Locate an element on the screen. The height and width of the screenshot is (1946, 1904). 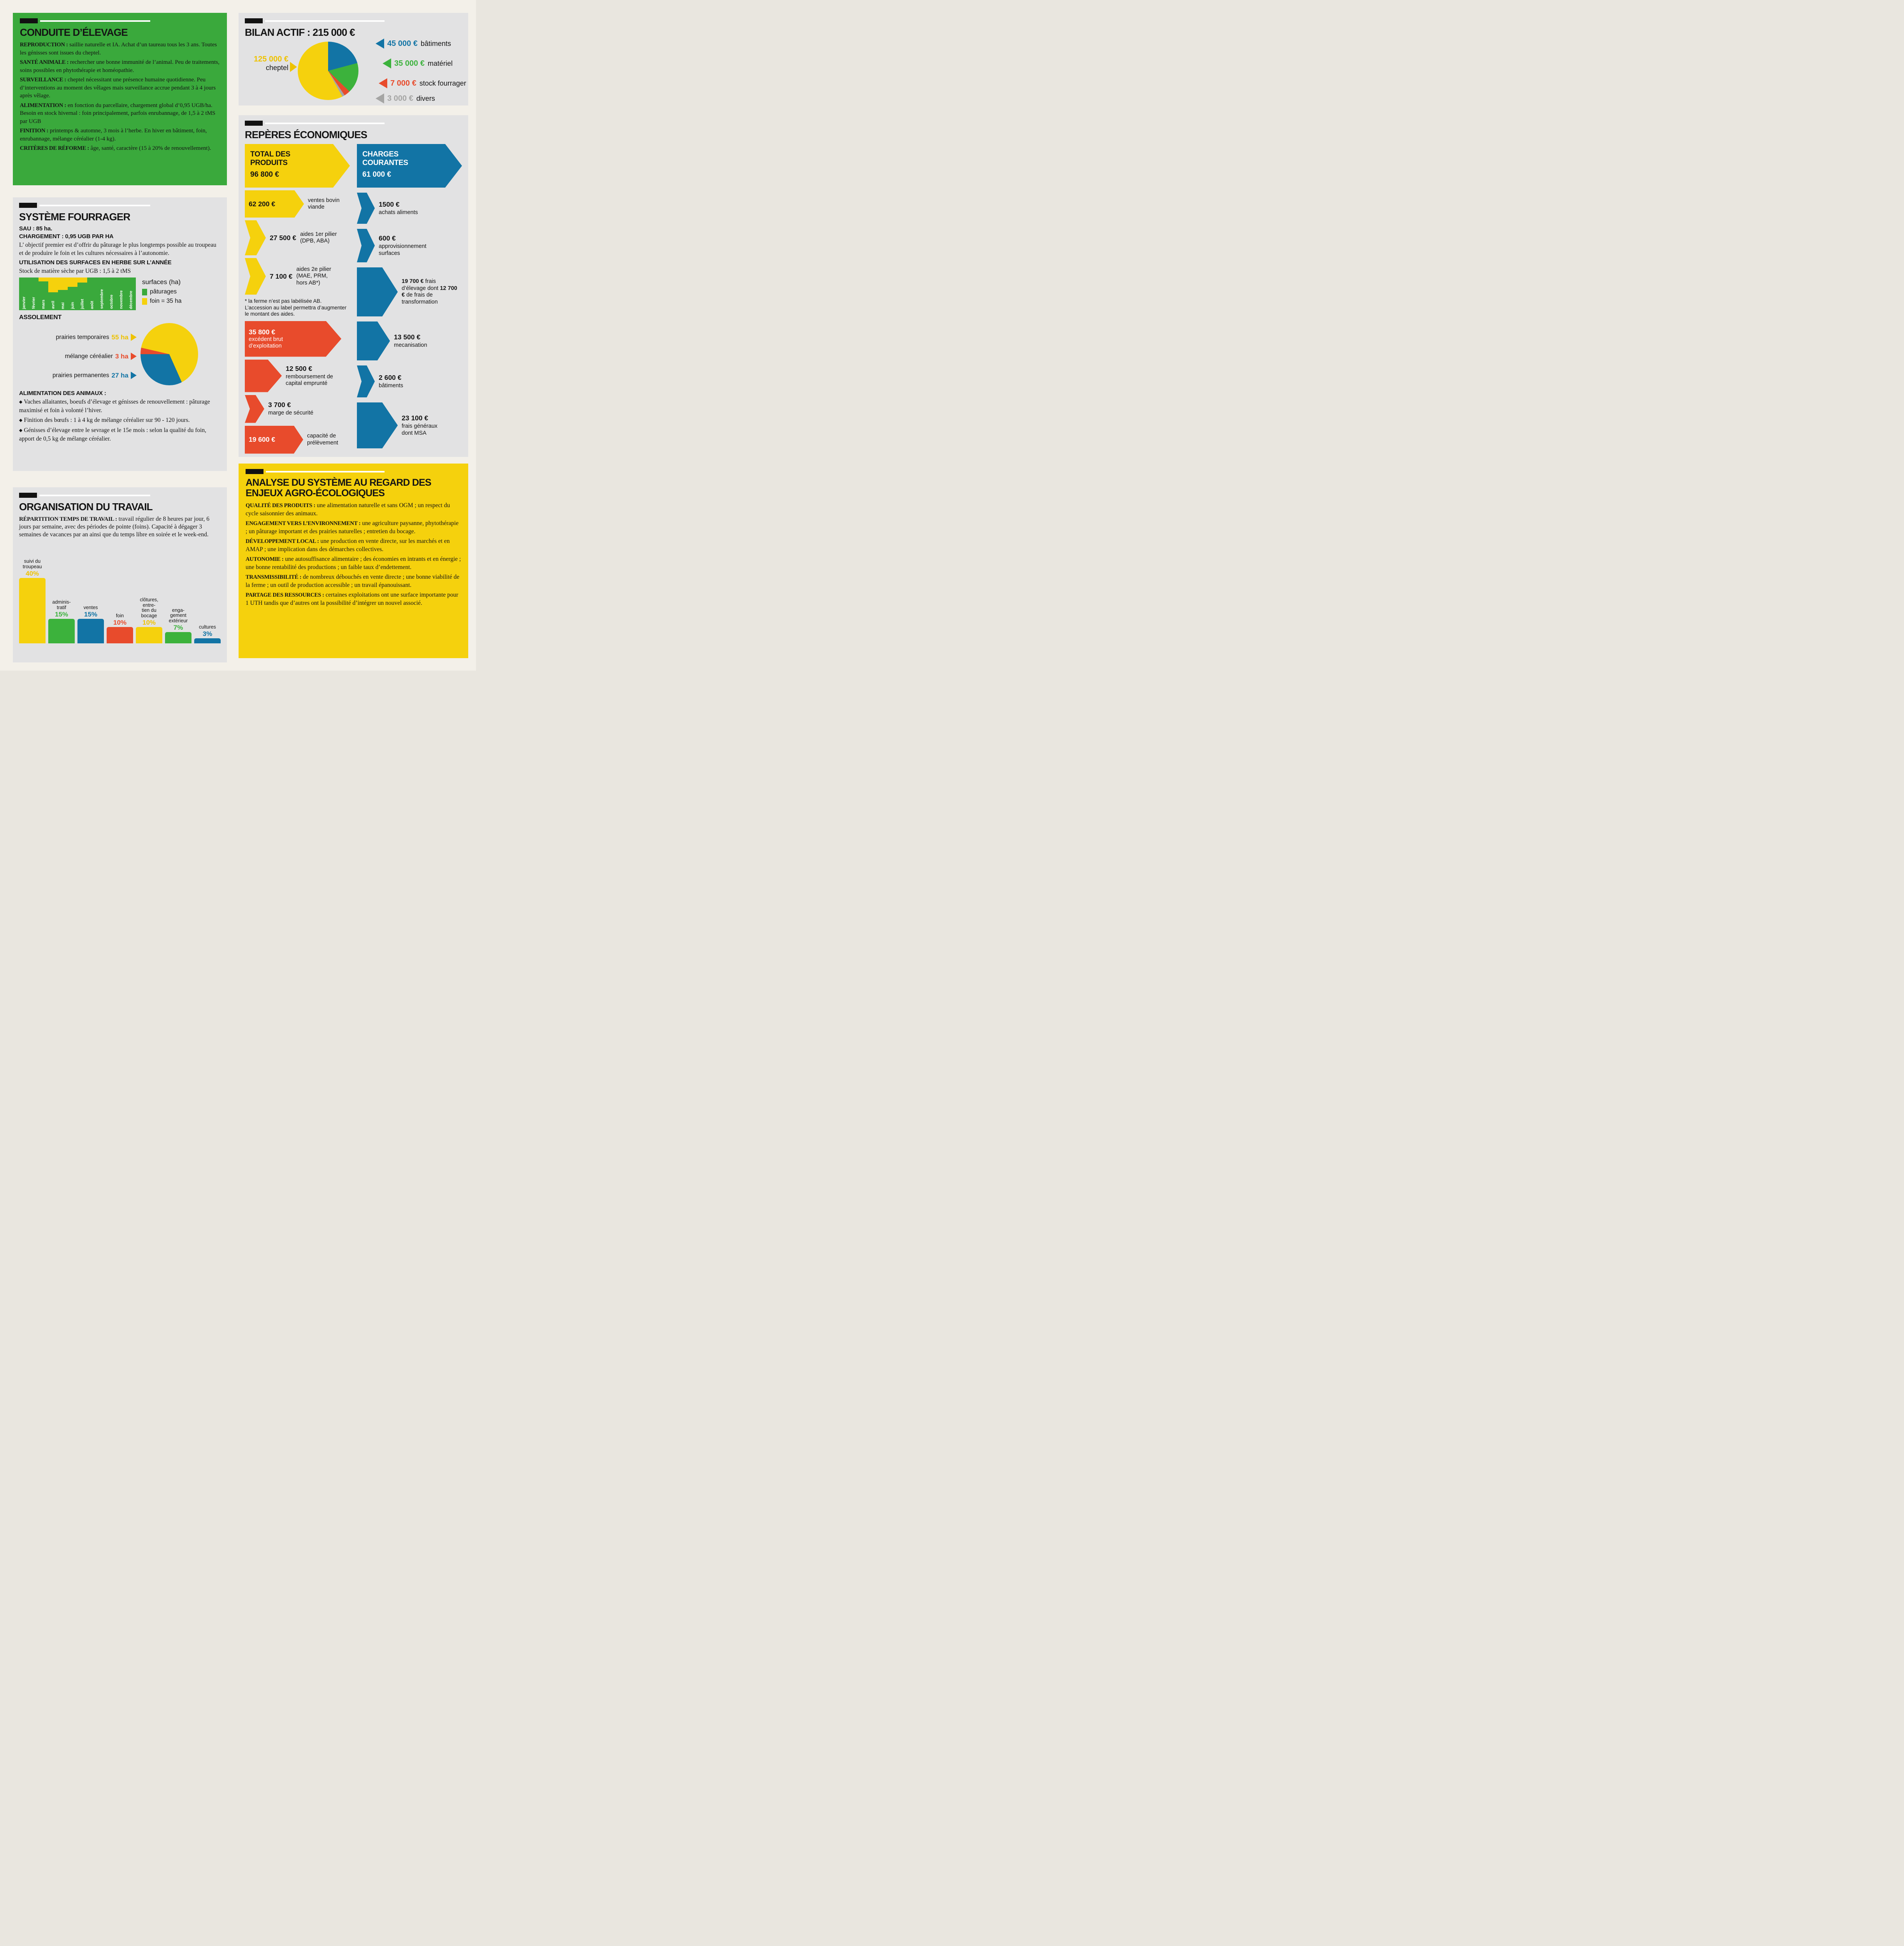
sau-line: SAU : 85 ha. is located at coordinates (36, 228).